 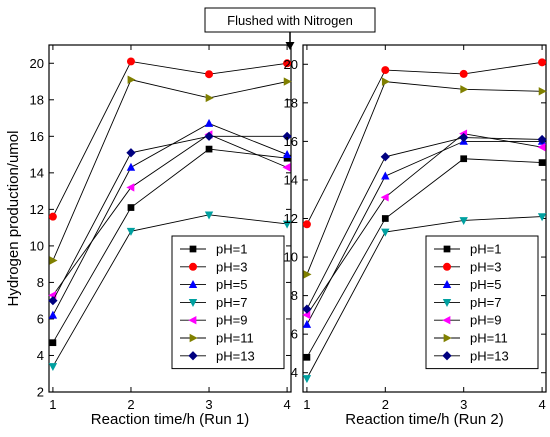 What do you see at coordinates (489, 338) in the screenshot?
I see `legend-label: pH=11` at bounding box center [489, 338].